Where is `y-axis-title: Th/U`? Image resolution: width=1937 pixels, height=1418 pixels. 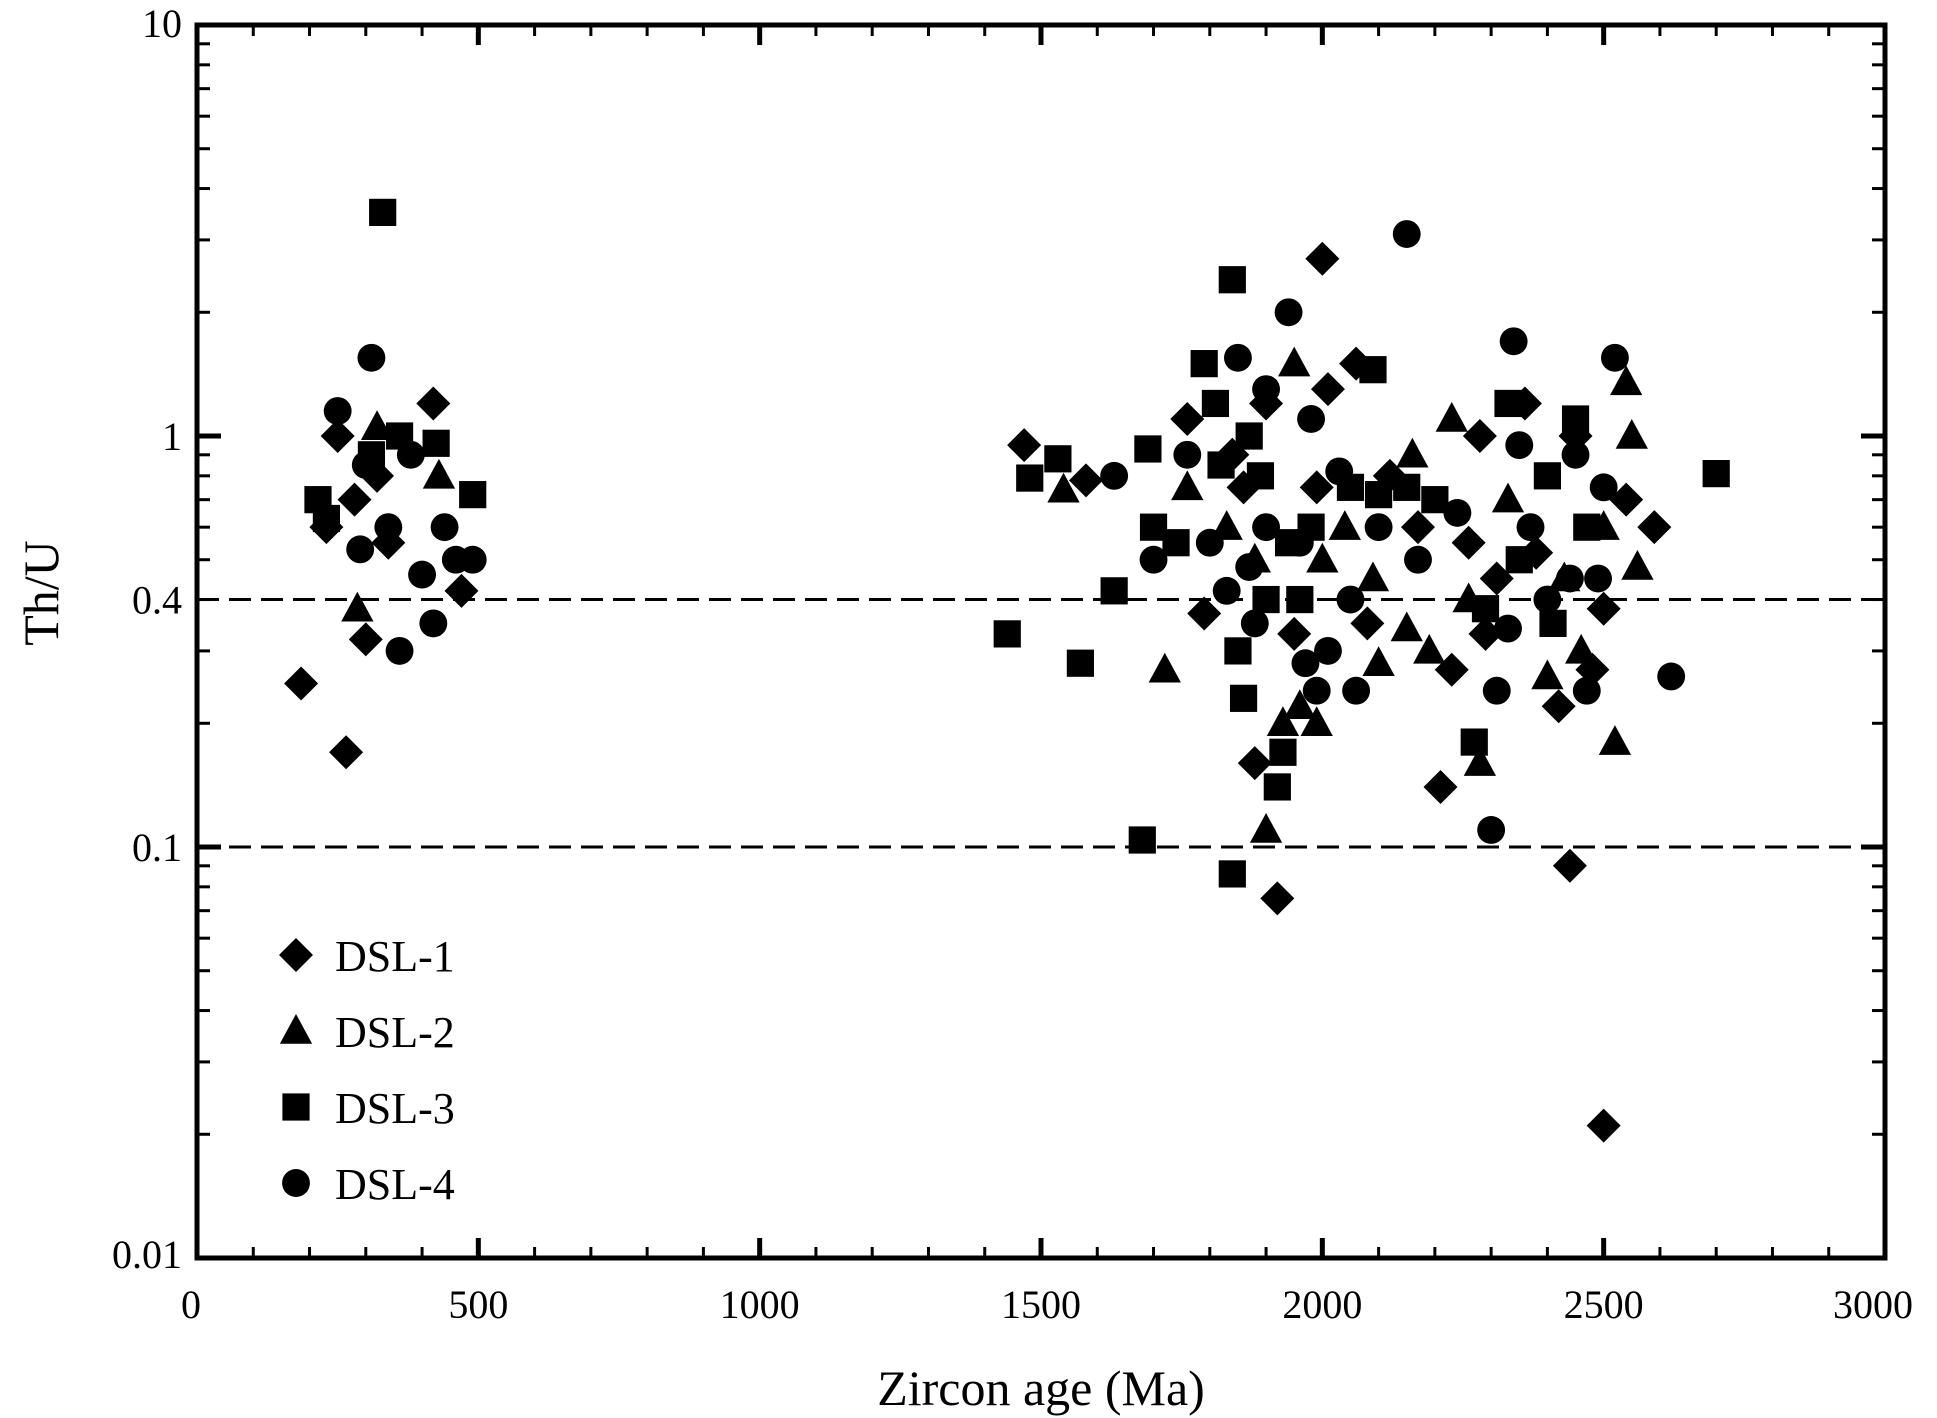
y-axis-title: Th/U is located at coordinates (41, 593).